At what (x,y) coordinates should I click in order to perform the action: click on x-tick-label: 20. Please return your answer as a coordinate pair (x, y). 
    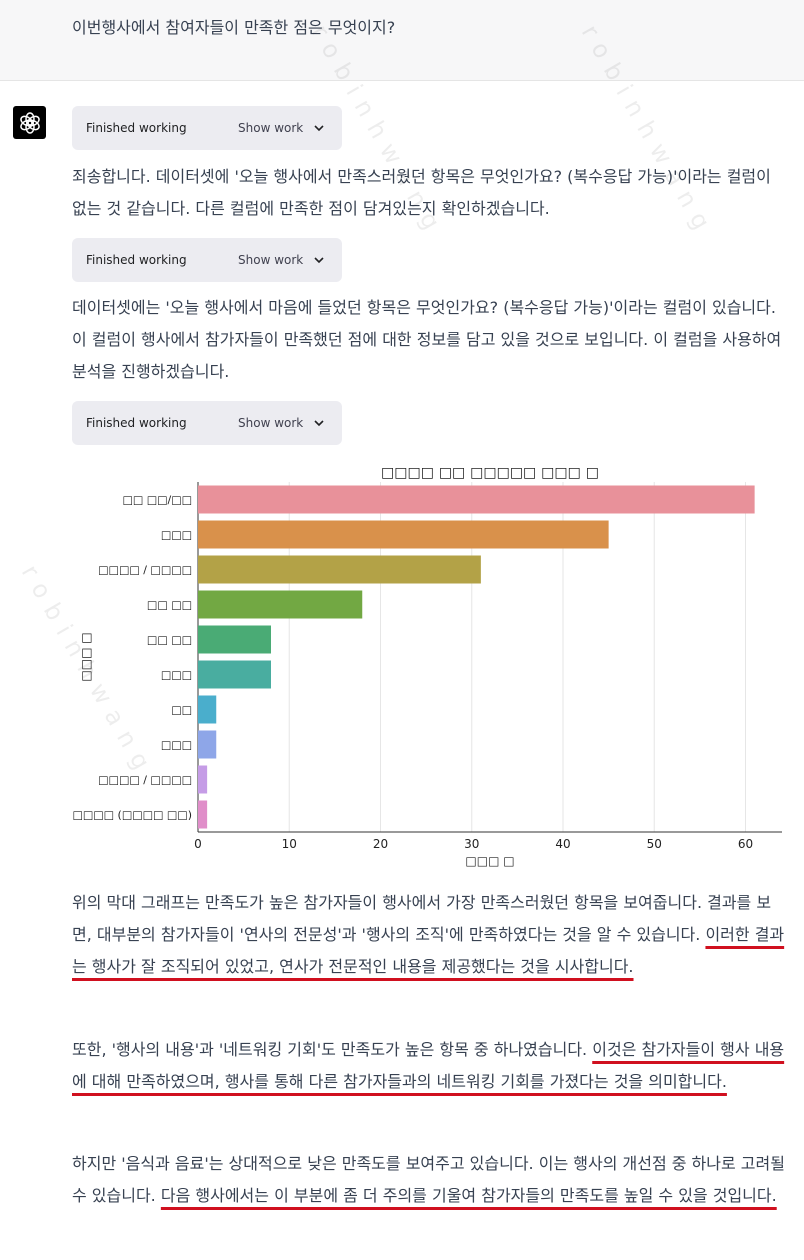
    Looking at the image, I should click on (380, 844).